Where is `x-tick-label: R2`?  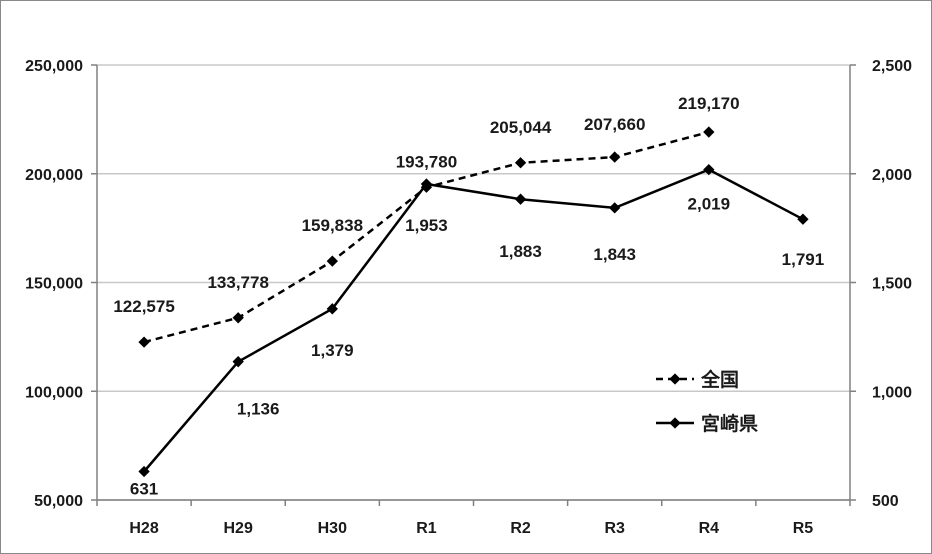
x-tick-label: R2 is located at coordinates (520, 528).